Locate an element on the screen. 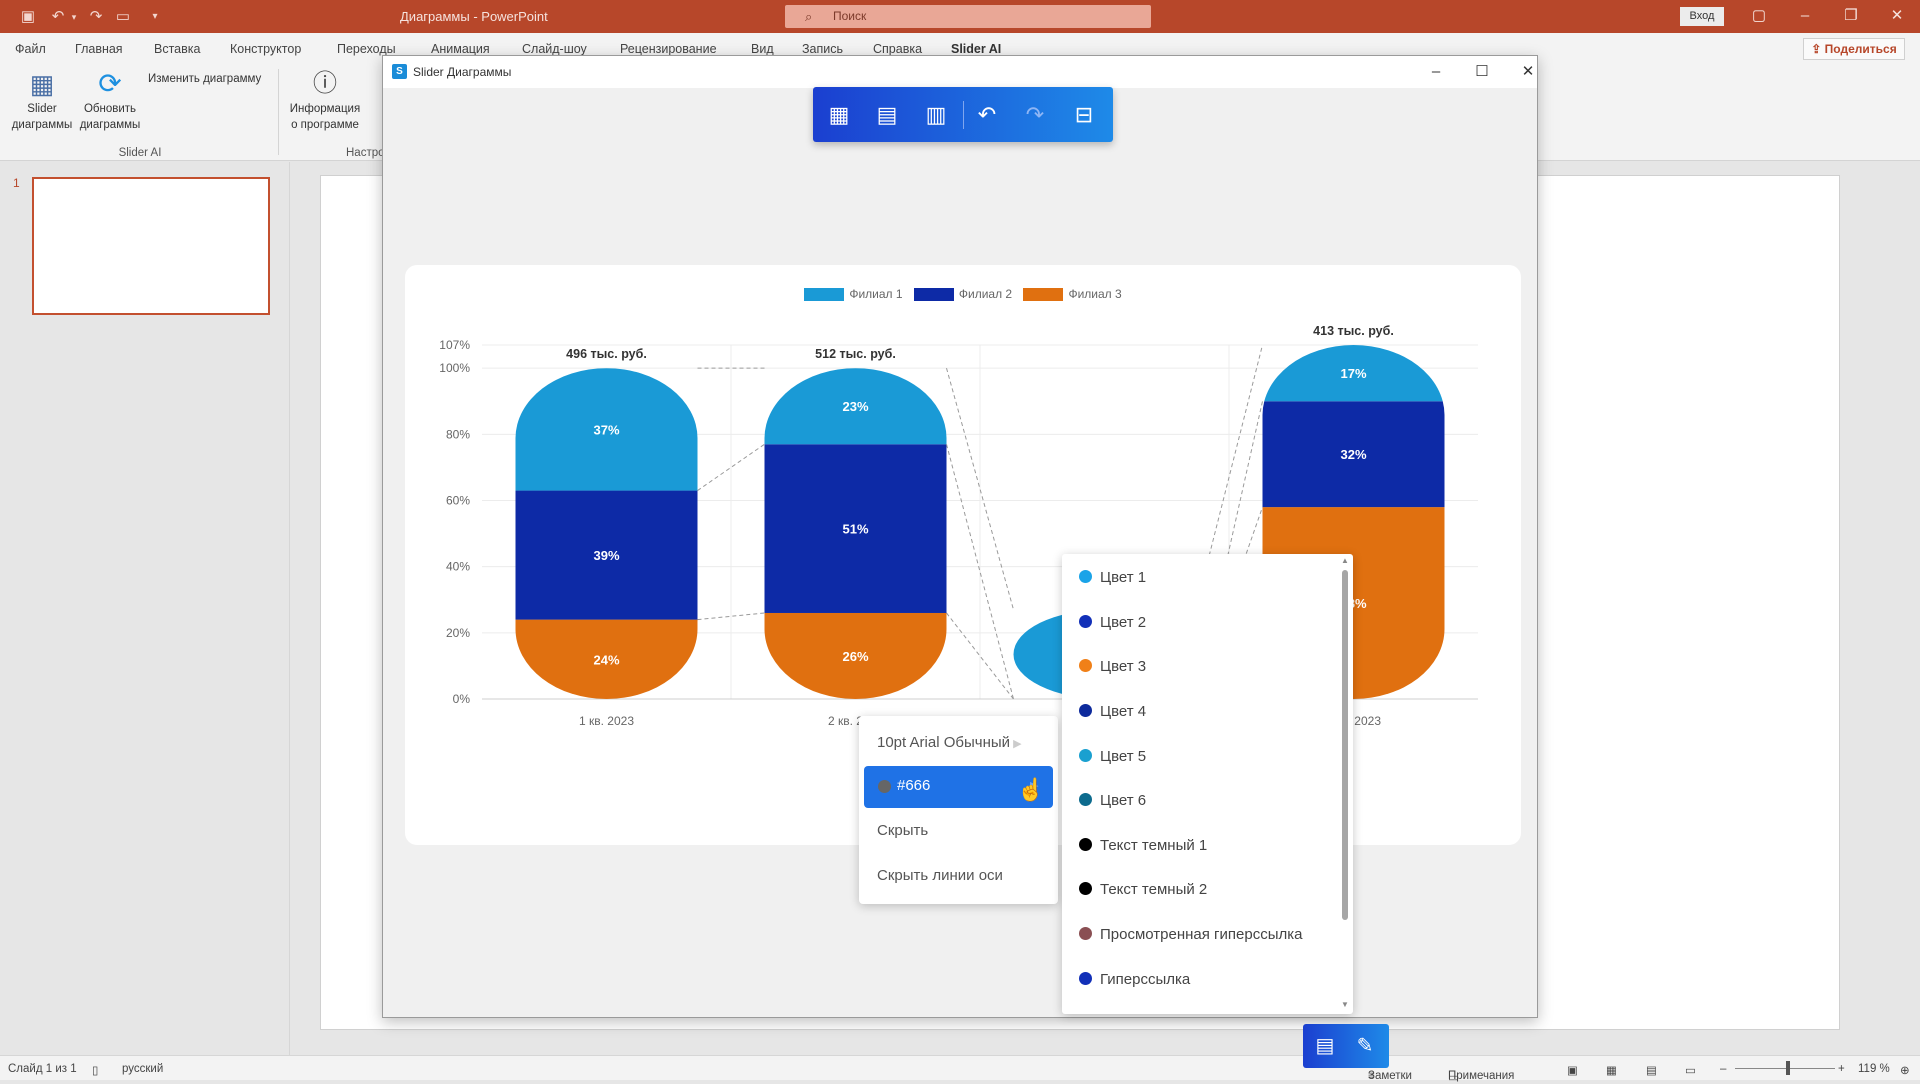 The height and width of the screenshot is (1084, 1920). normal-view-icon: ▣ is located at coordinates (1572, 1071).